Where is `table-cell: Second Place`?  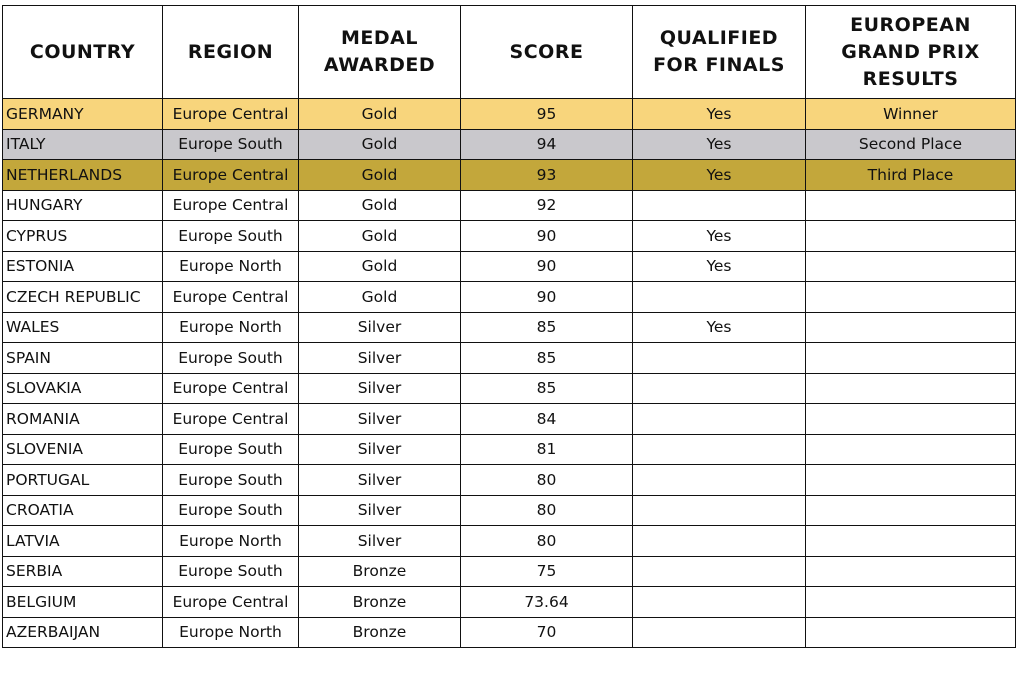 table-cell: Second Place is located at coordinates (910, 144).